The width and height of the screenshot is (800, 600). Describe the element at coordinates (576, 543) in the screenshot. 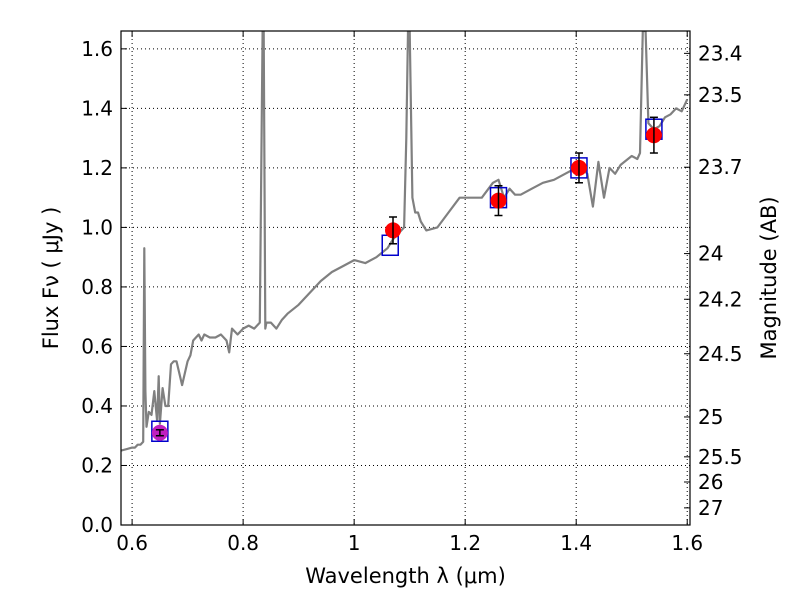

I see `x-tick-label: 1.4` at that location.